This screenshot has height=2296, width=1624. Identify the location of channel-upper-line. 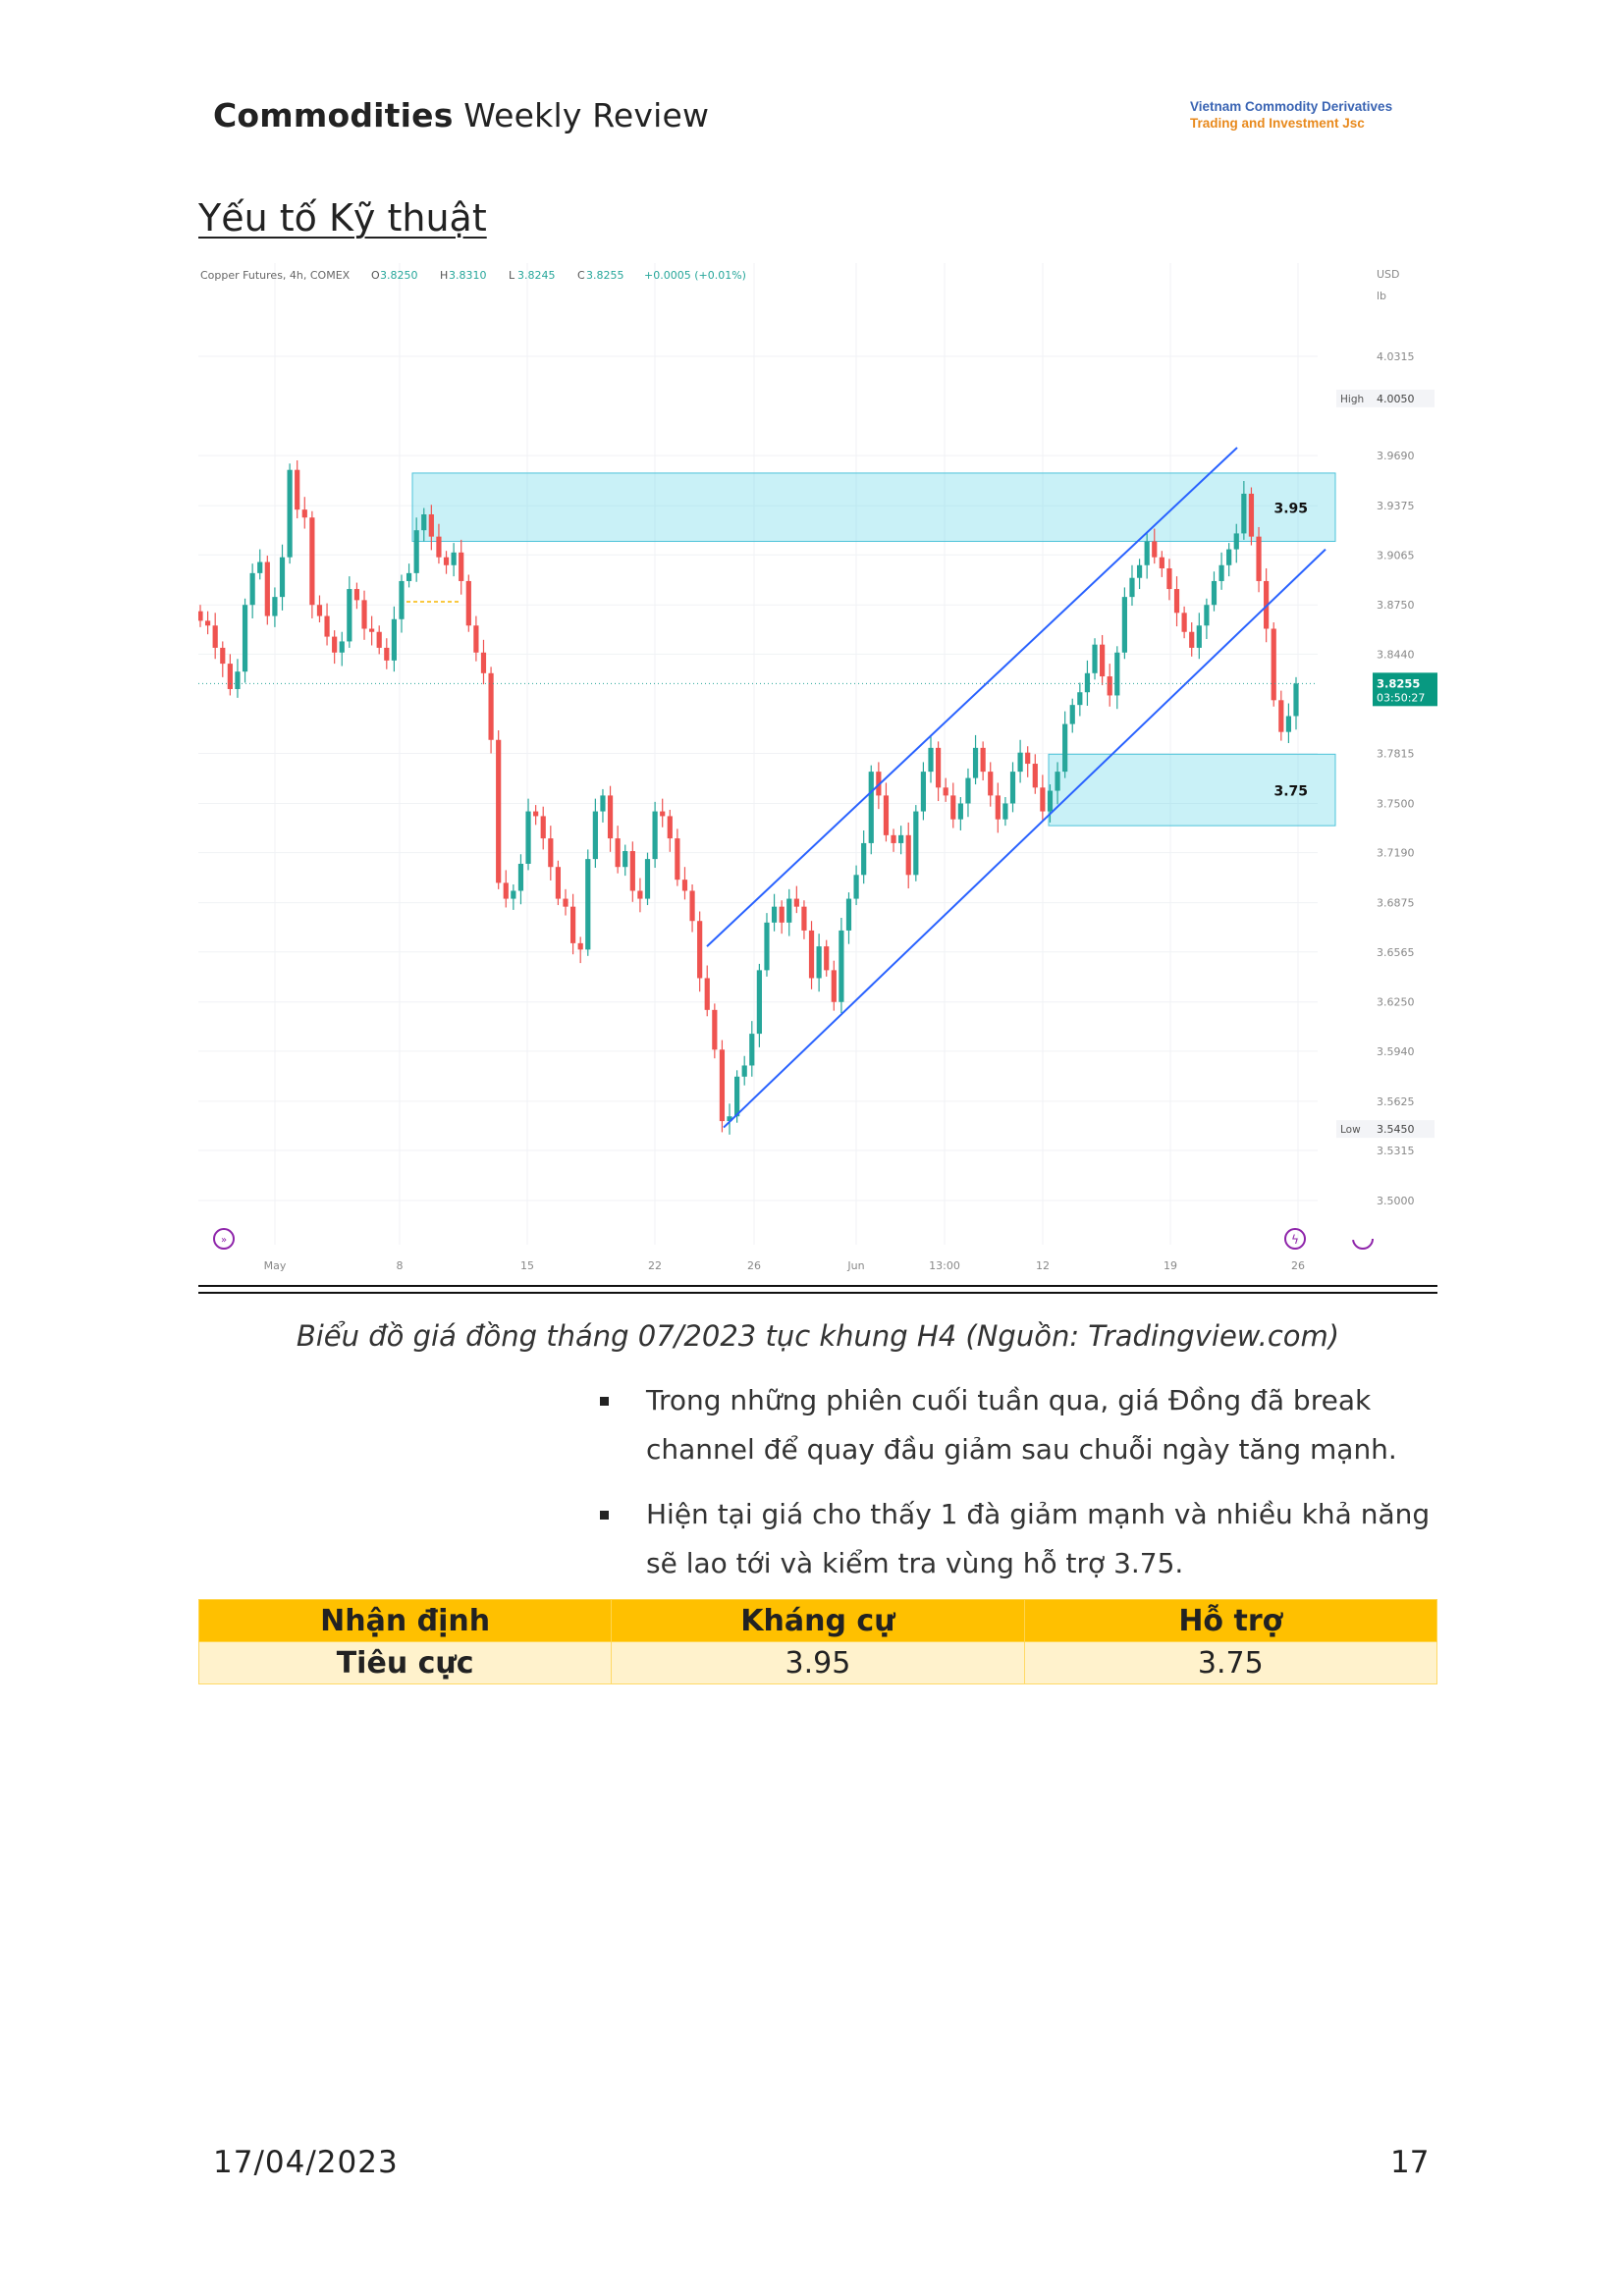
(972, 697).